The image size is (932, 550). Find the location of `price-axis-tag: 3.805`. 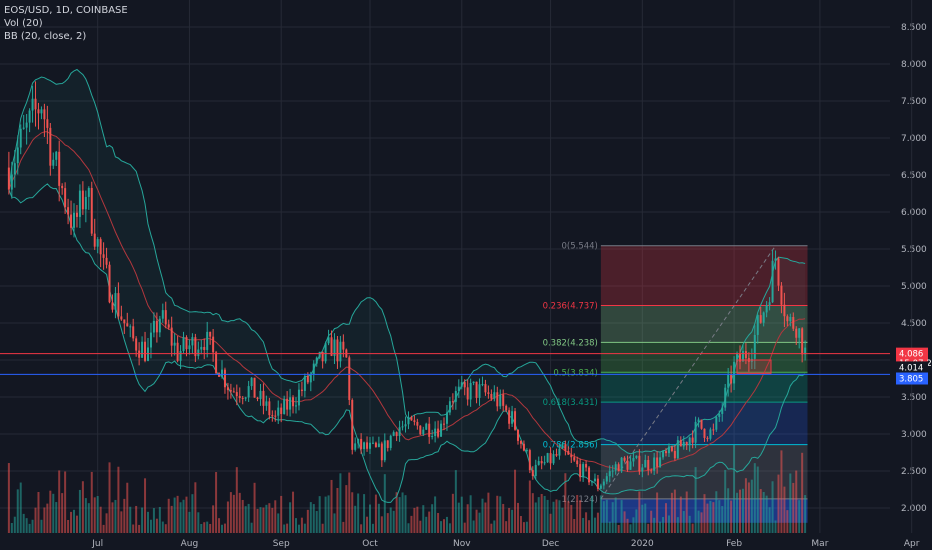

price-axis-tag: 3.805 is located at coordinates (912, 378).